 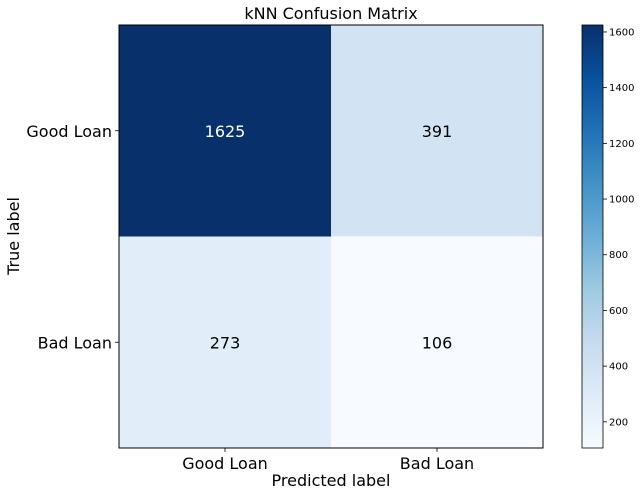 I want to click on cell-value-label: 391, so click(x=437, y=131).